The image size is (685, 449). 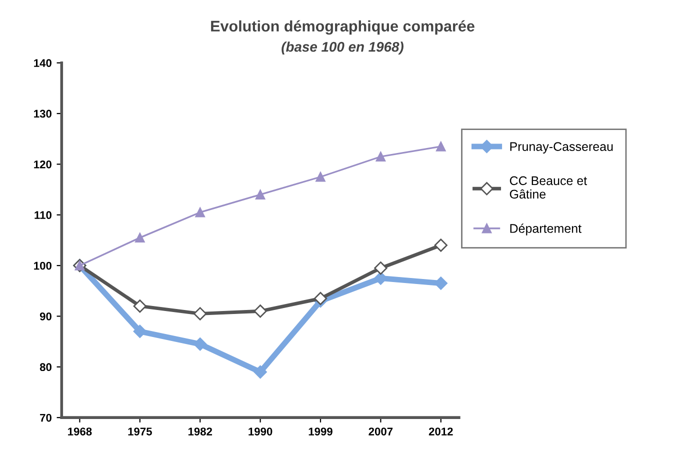 What do you see at coordinates (46, 367) in the screenshot?
I see `y-tick-label: 80` at bounding box center [46, 367].